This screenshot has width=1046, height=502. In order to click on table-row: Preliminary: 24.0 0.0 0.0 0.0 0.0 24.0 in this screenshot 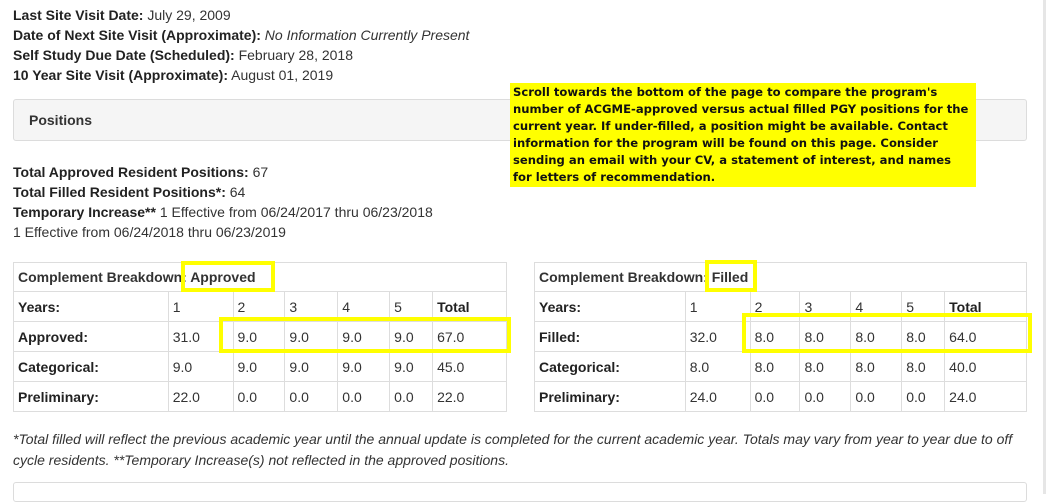, I will do `click(780, 396)`.